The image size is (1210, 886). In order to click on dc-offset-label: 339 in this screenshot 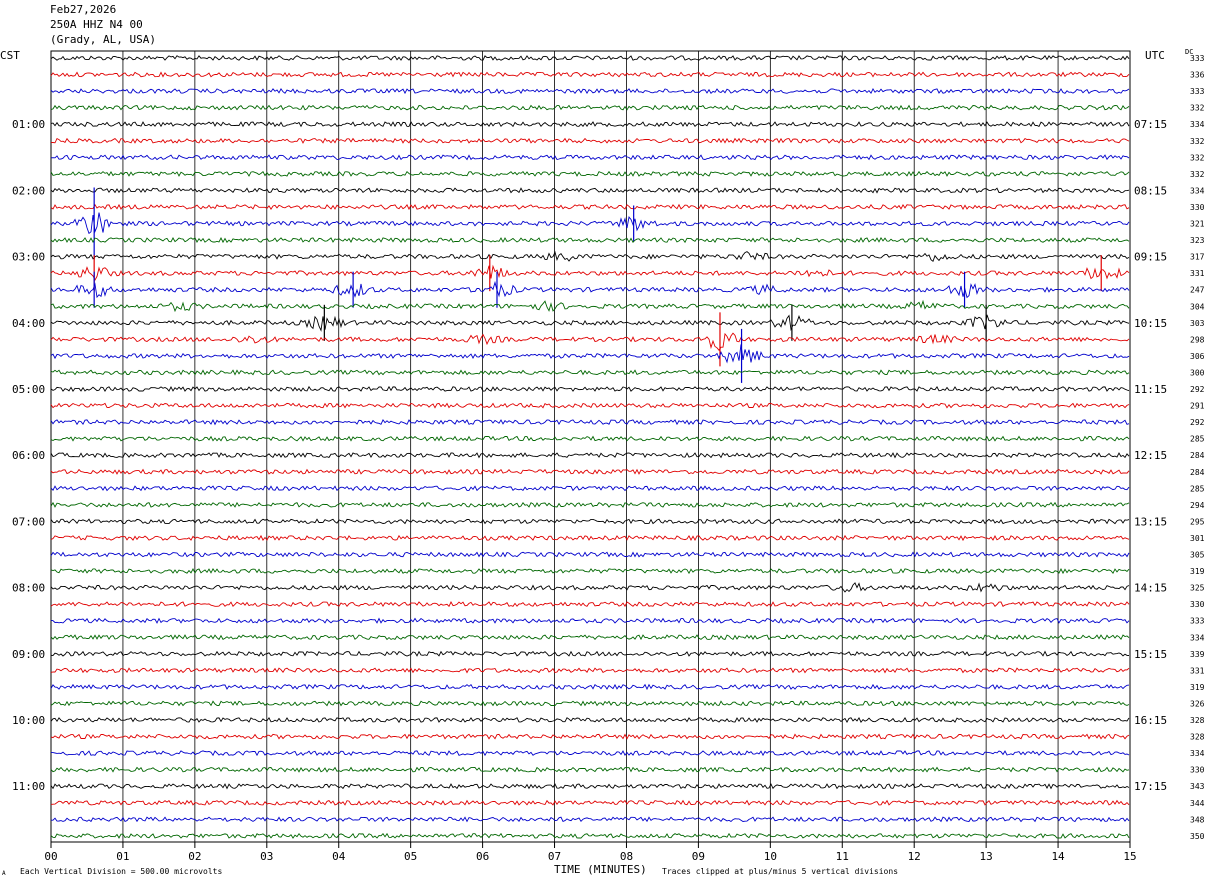, I will do `click(1197, 654)`.